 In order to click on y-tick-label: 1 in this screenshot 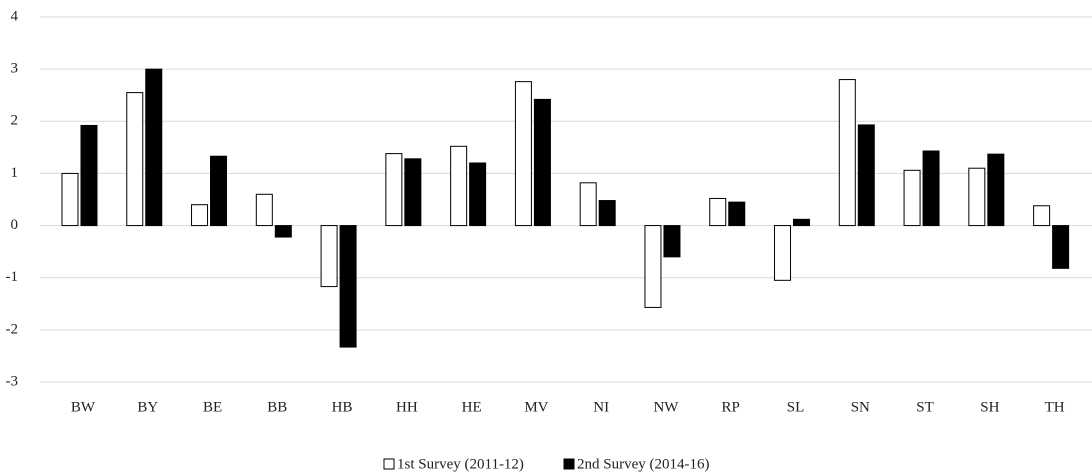, I will do `click(15, 173)`.